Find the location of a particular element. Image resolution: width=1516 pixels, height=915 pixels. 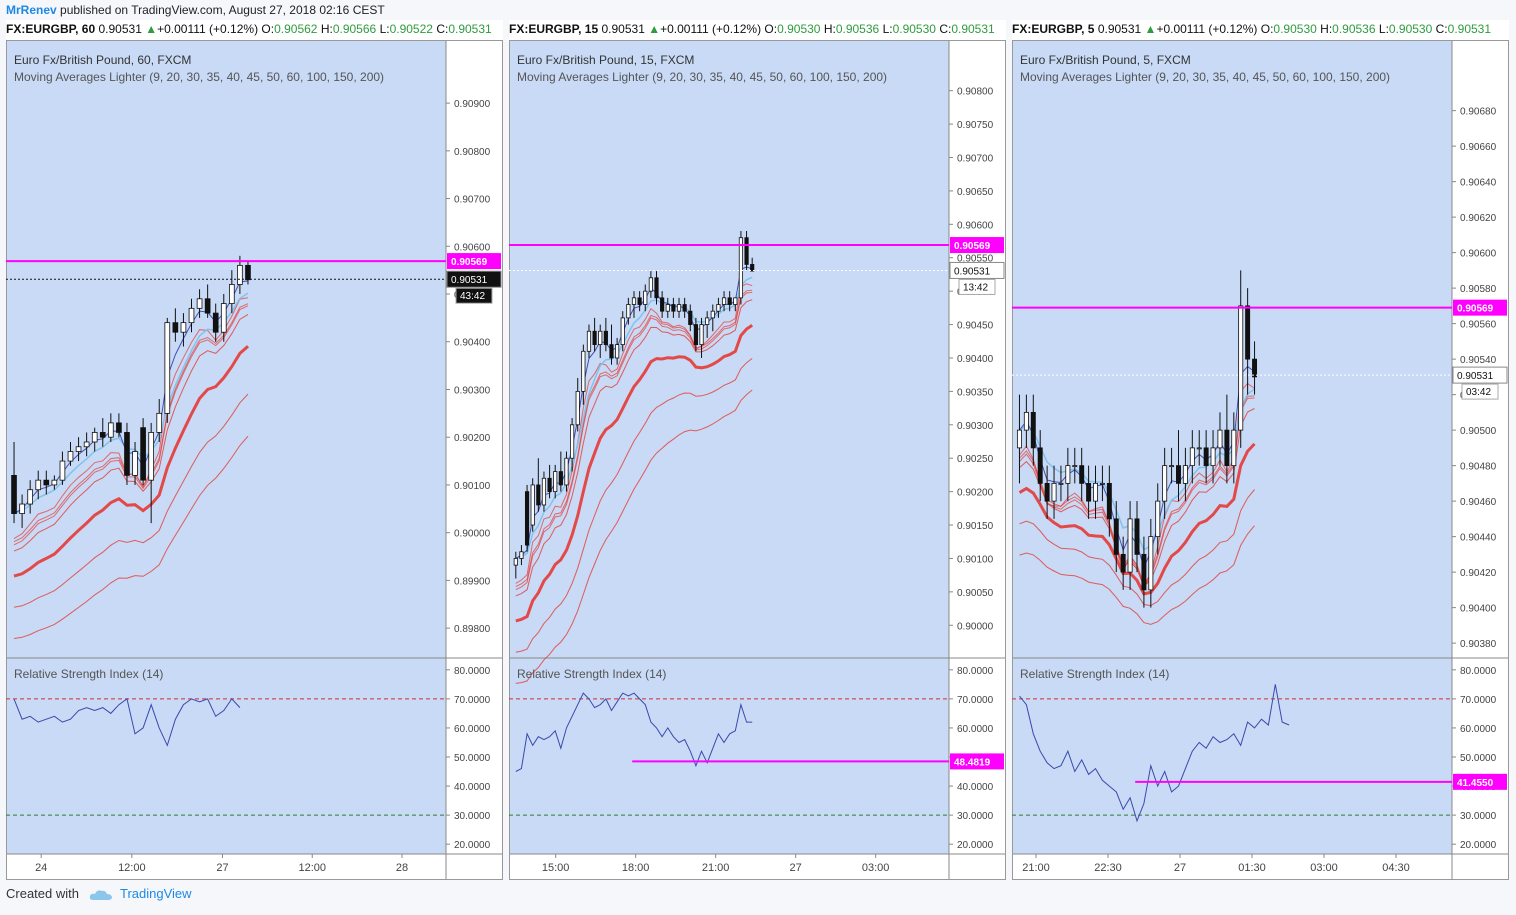

high-value: 0.90536 is located at coordinates (857, 29).